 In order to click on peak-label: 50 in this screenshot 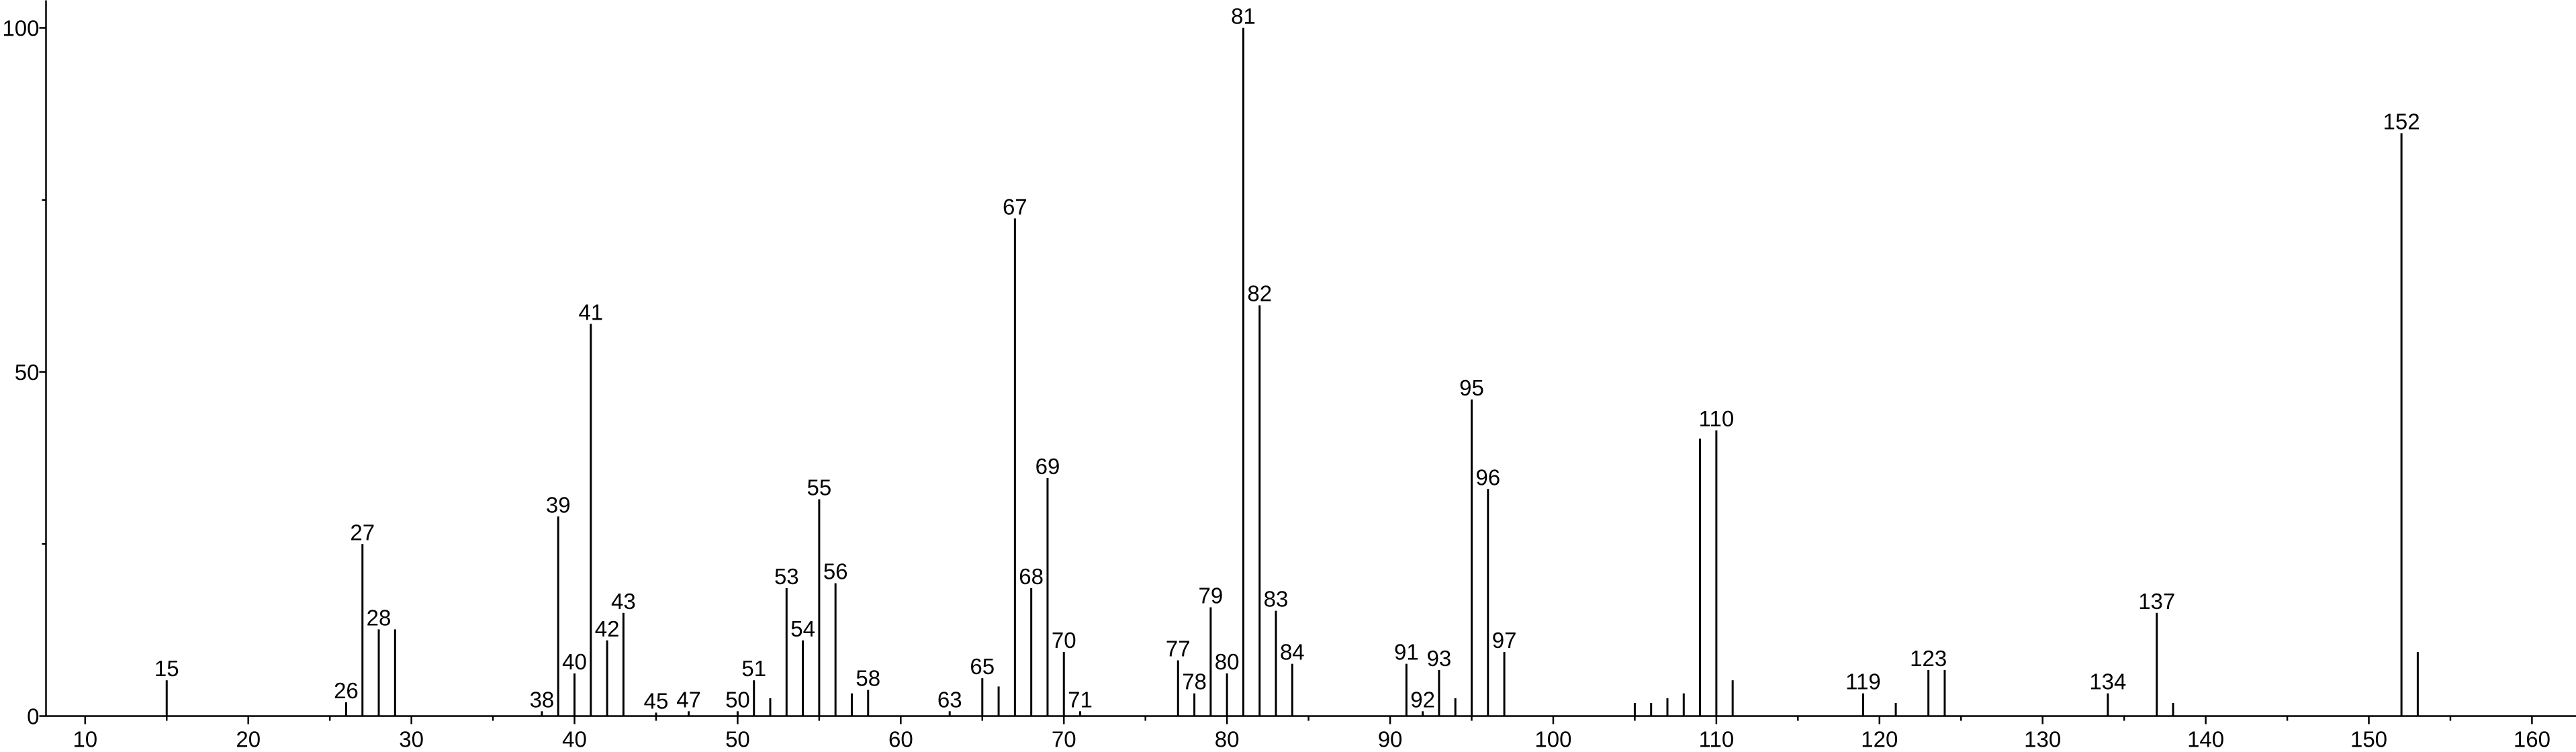, I will do `click(737, 699)`.